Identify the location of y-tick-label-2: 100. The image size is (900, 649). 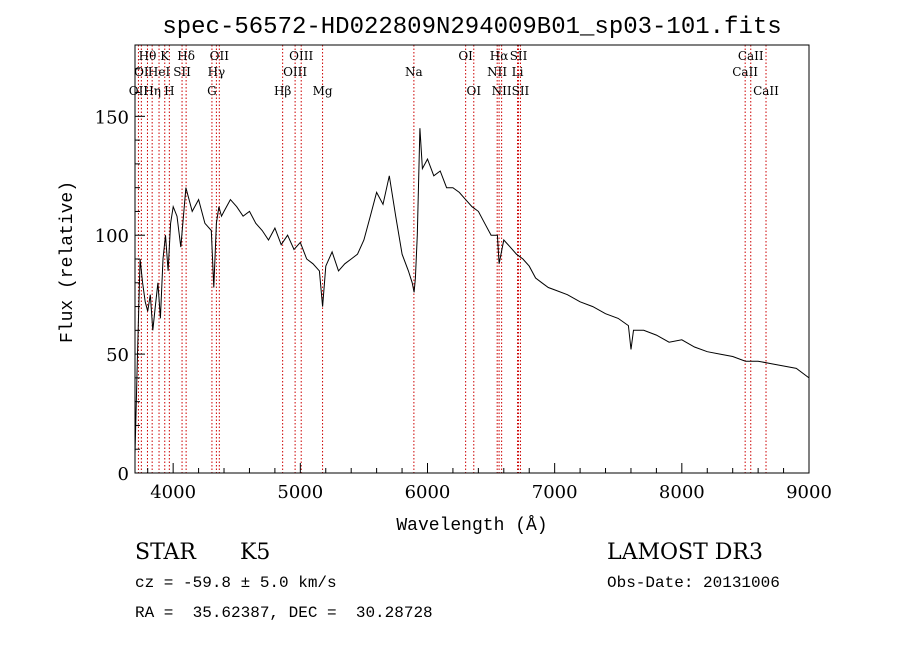
(112, 236).